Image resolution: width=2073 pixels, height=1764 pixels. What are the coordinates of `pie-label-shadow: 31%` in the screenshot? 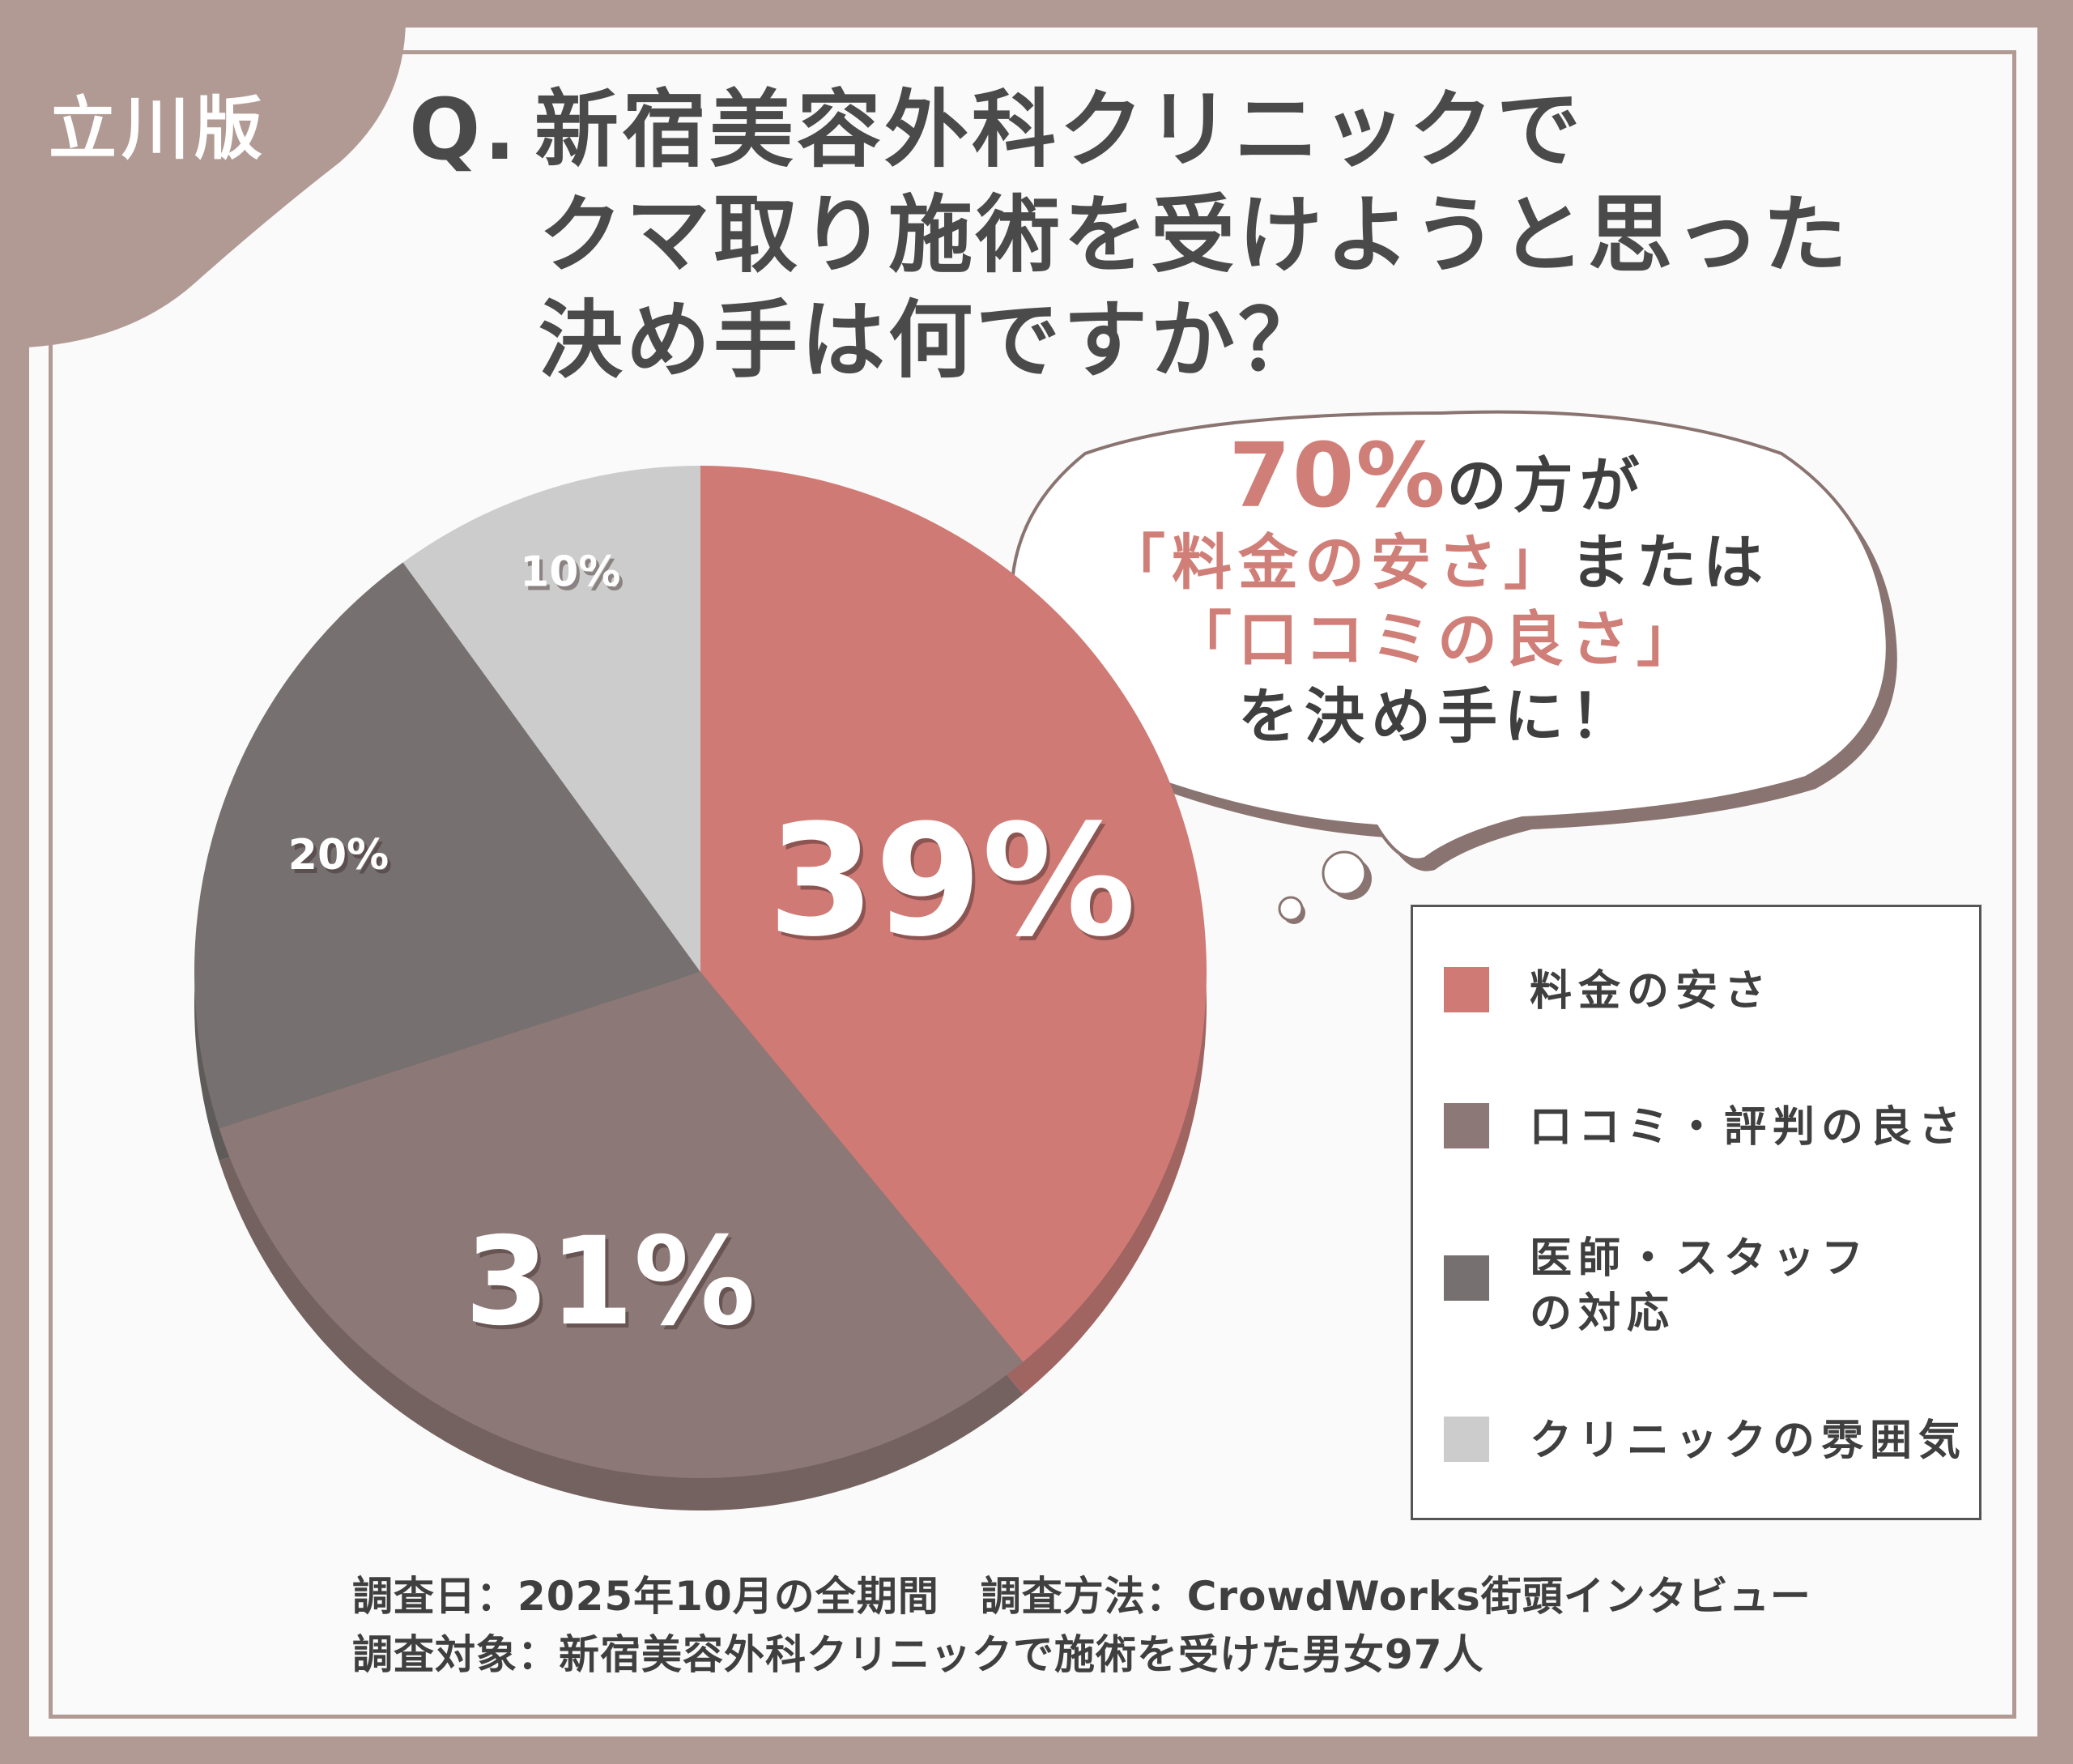 It's located at (613, 1286).